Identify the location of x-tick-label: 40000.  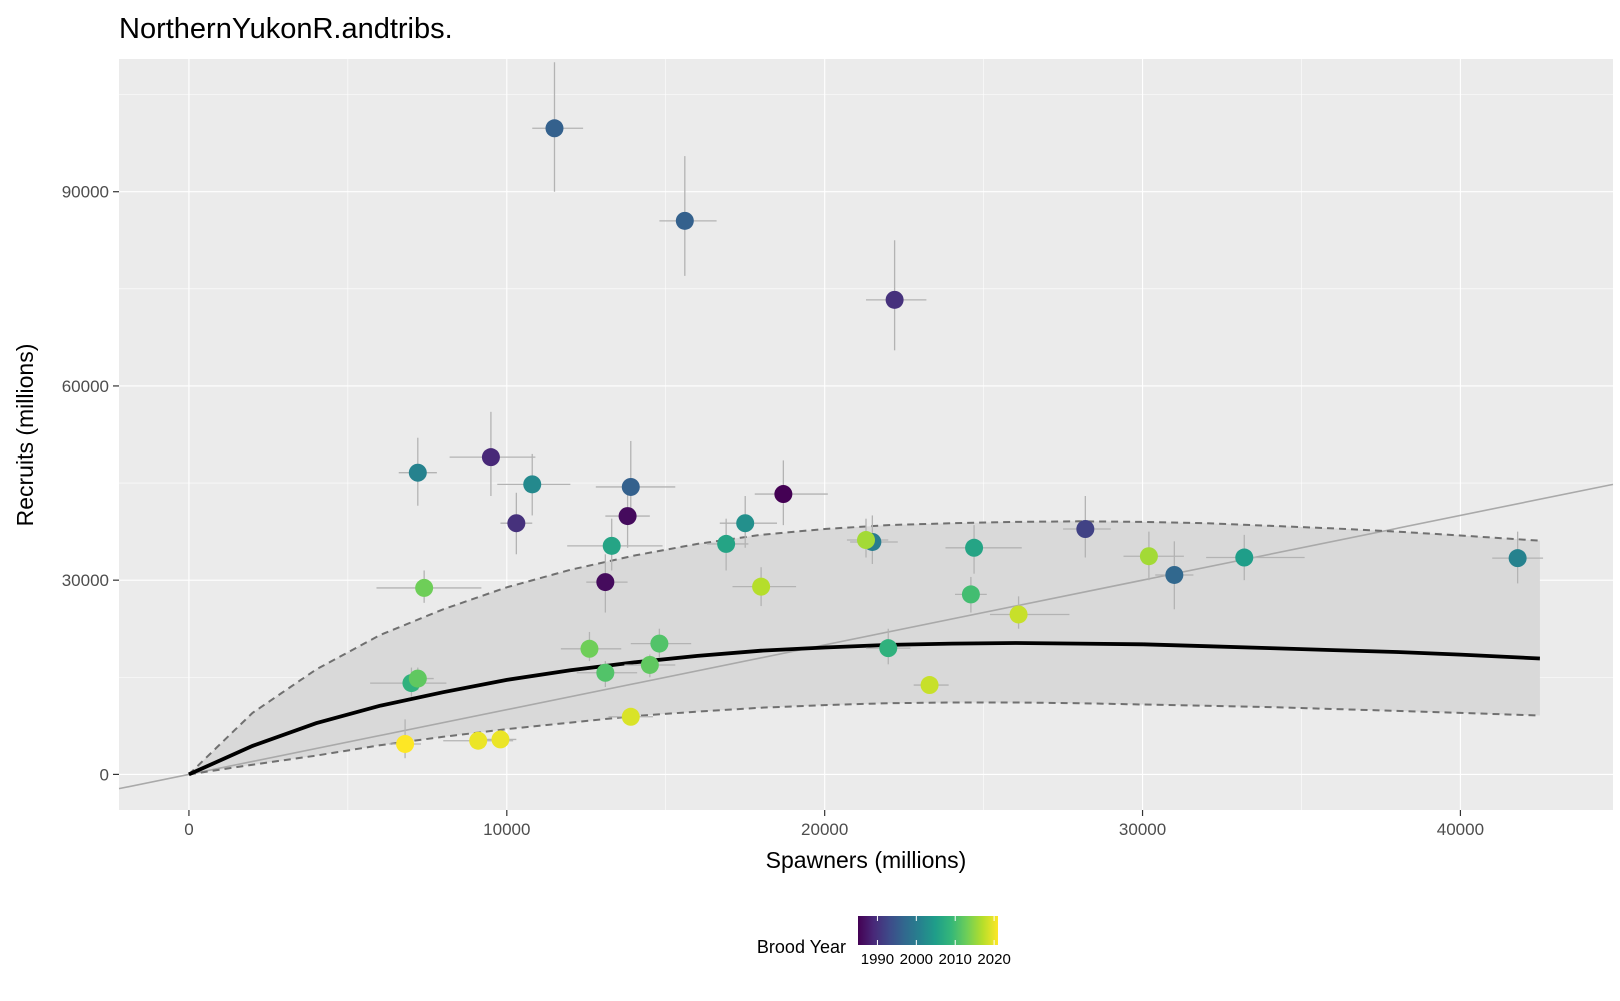
(1460, 829).